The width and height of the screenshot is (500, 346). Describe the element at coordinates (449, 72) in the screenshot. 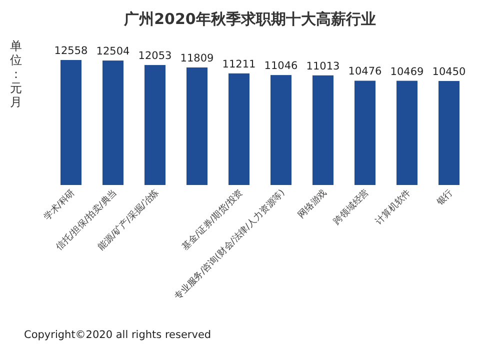

I see `data-label: 10450` at that location.